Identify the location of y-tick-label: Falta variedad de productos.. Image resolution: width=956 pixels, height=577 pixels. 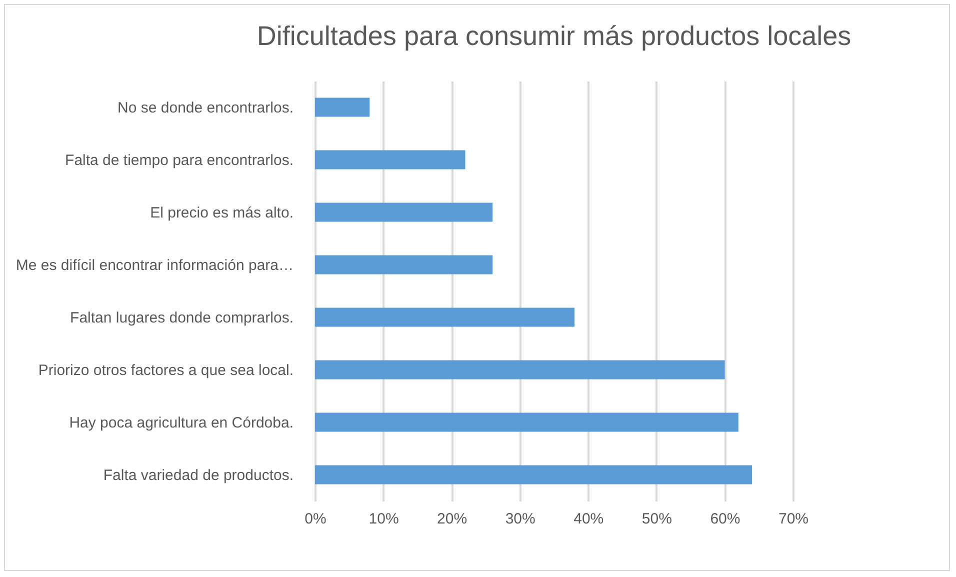
(198, 475).